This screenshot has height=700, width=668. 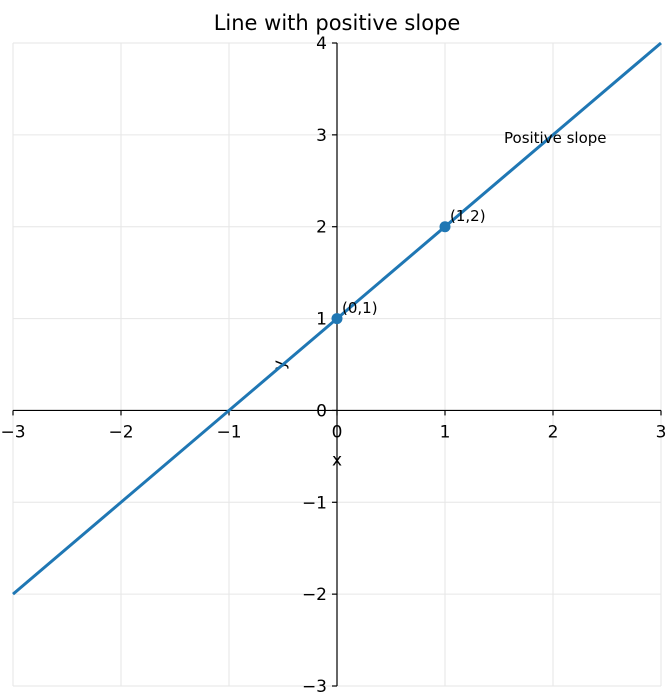 What do you see at coordinates (321, 136) in the screenshot?
I see `y-tick-label: 3` at bounding box center [321, 136].